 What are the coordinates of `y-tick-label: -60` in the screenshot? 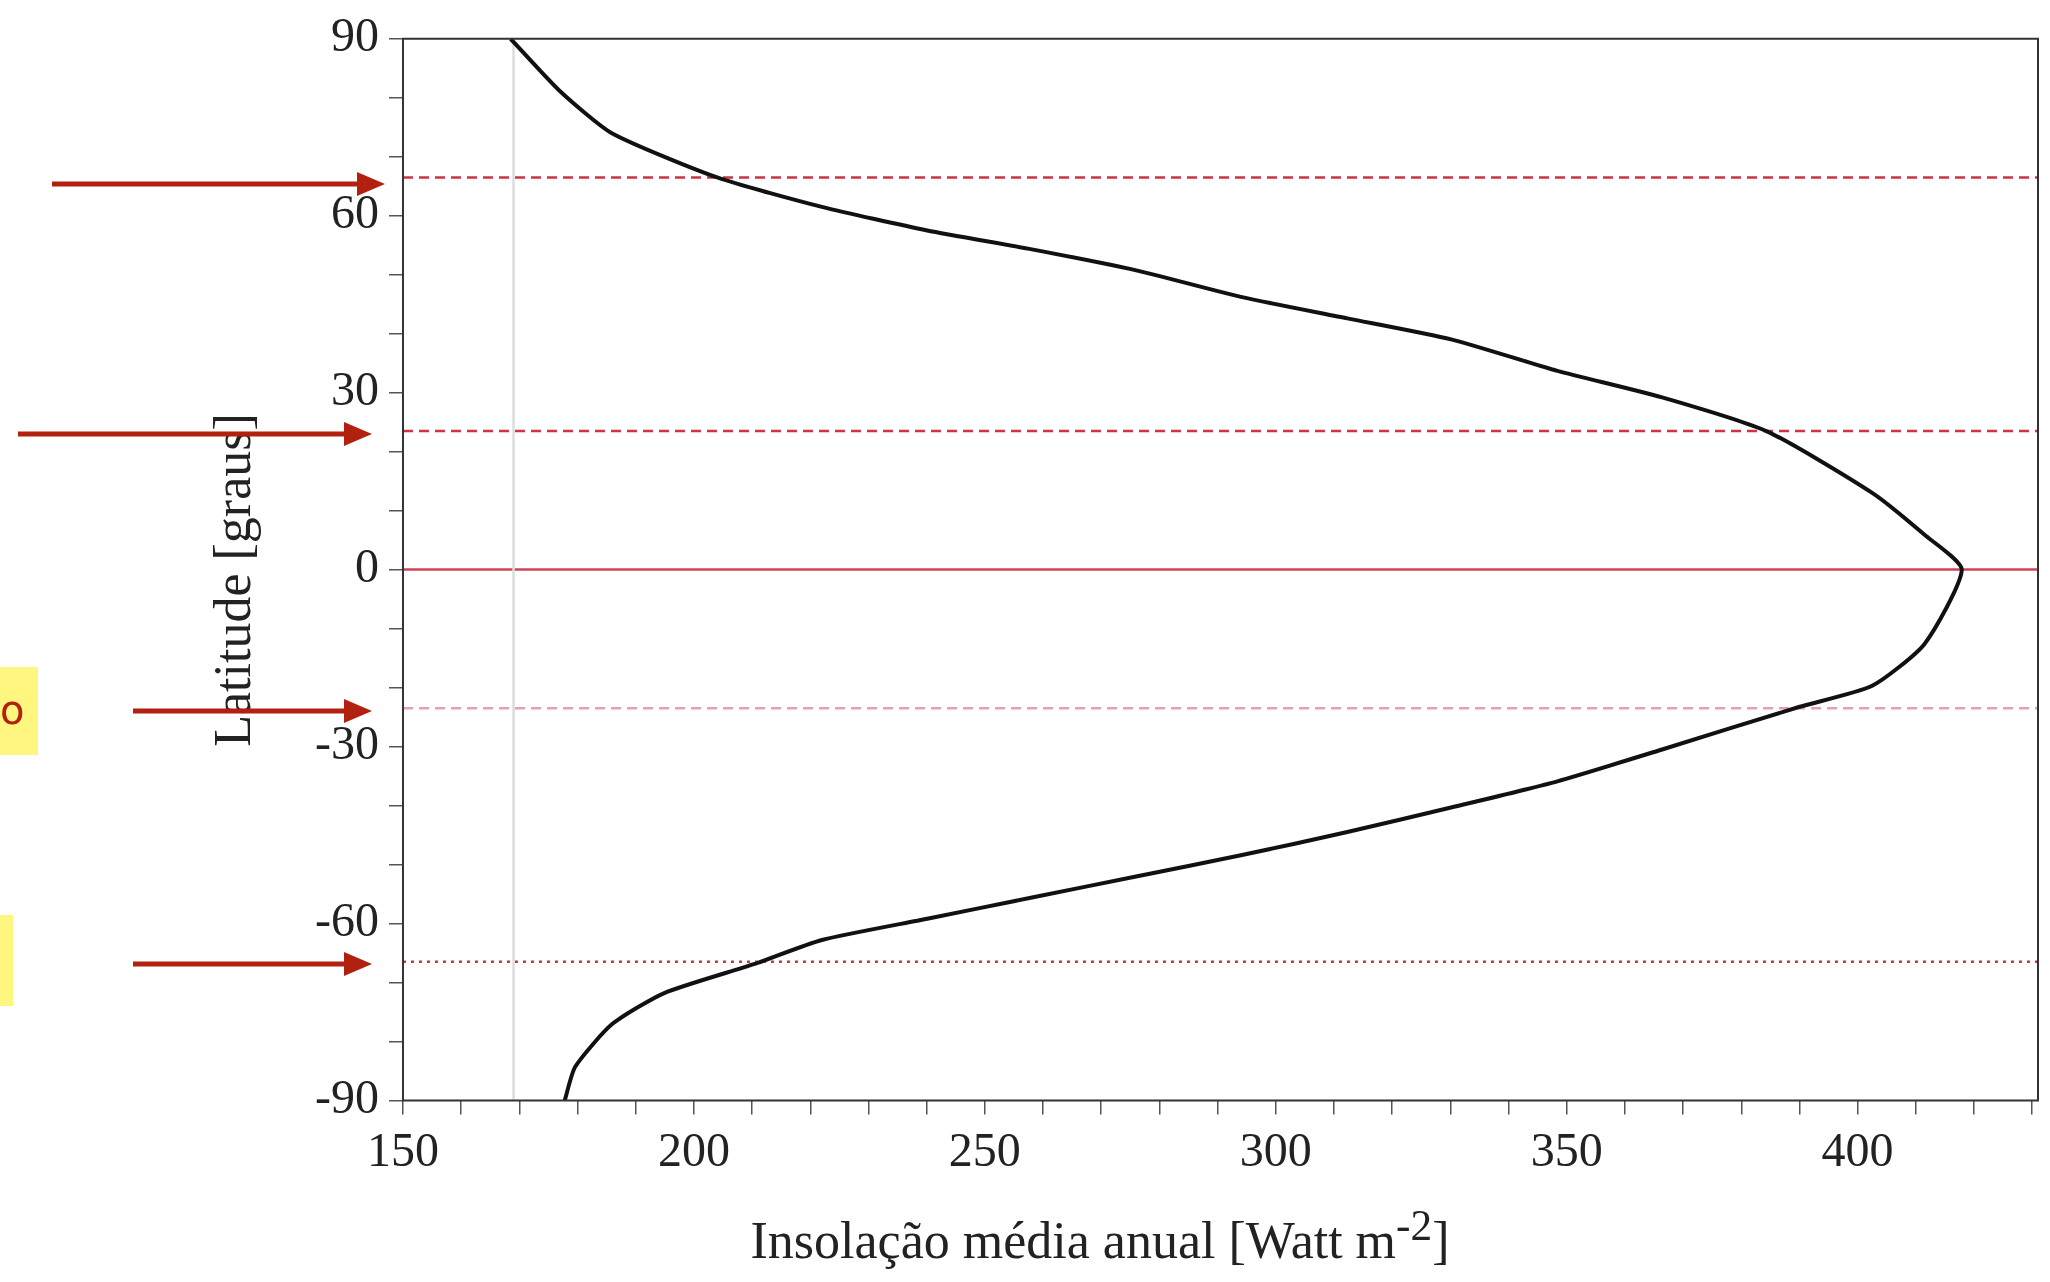 It's located at (347, 920).